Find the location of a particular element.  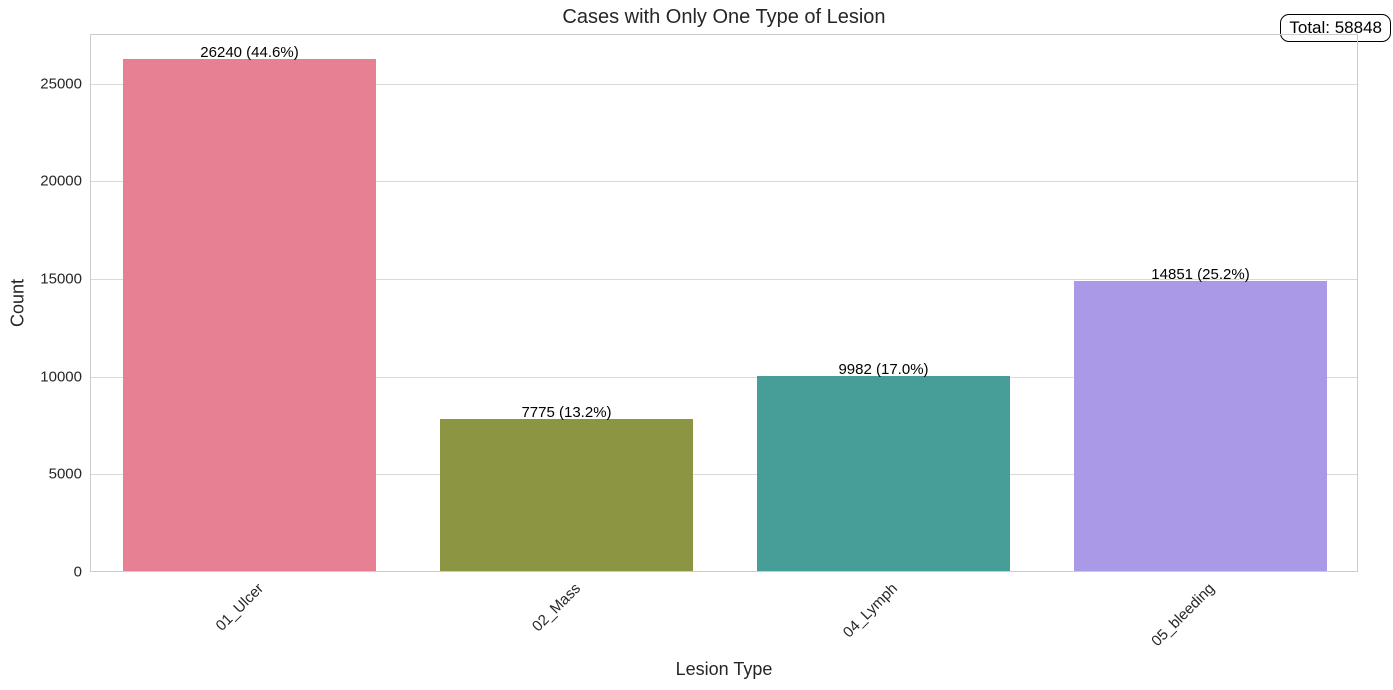

bar-value-label: 7775 (13.2%) is located at coordinates (566, 413).